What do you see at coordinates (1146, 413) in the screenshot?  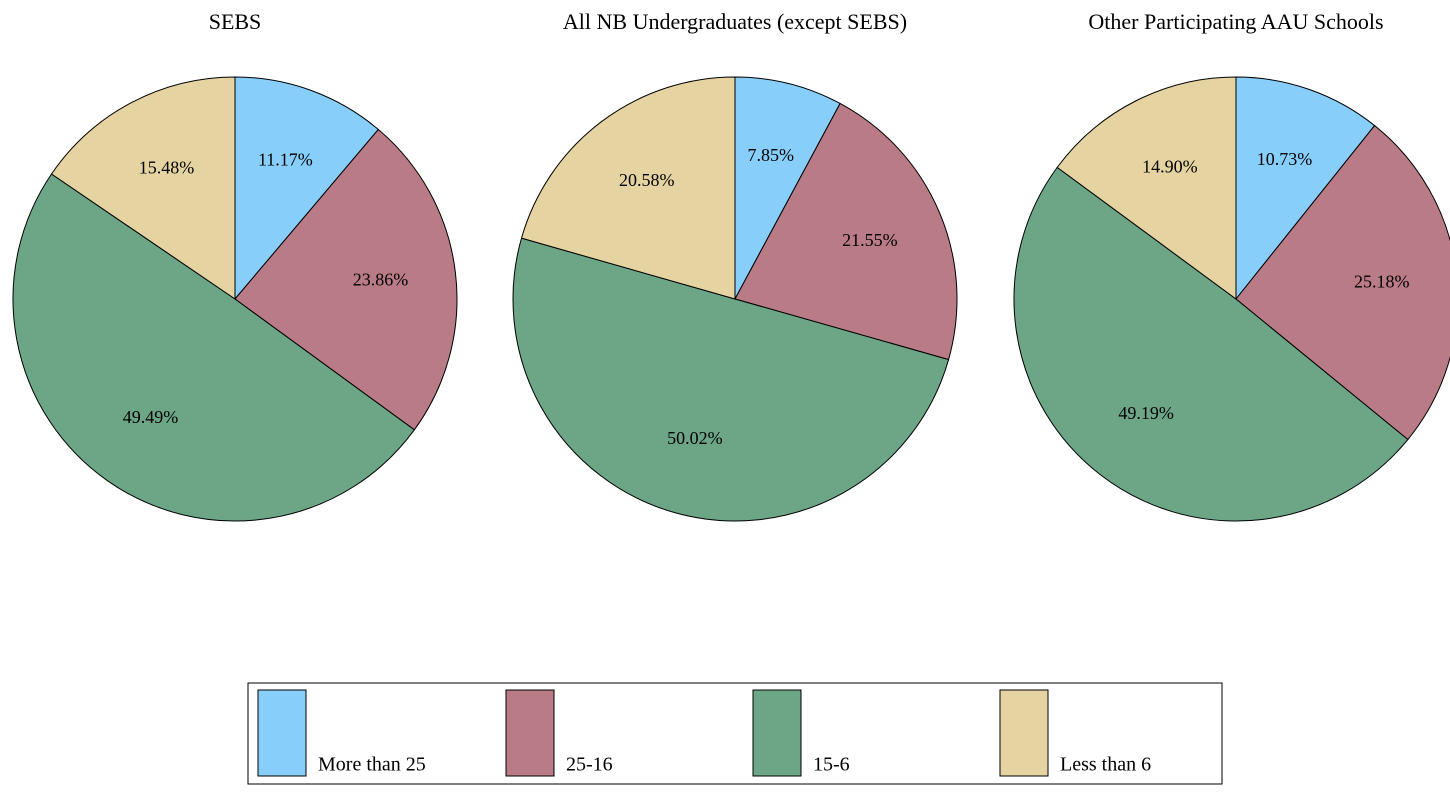 I see `data-label: 49.19%` at bounding box center [1146, 413].